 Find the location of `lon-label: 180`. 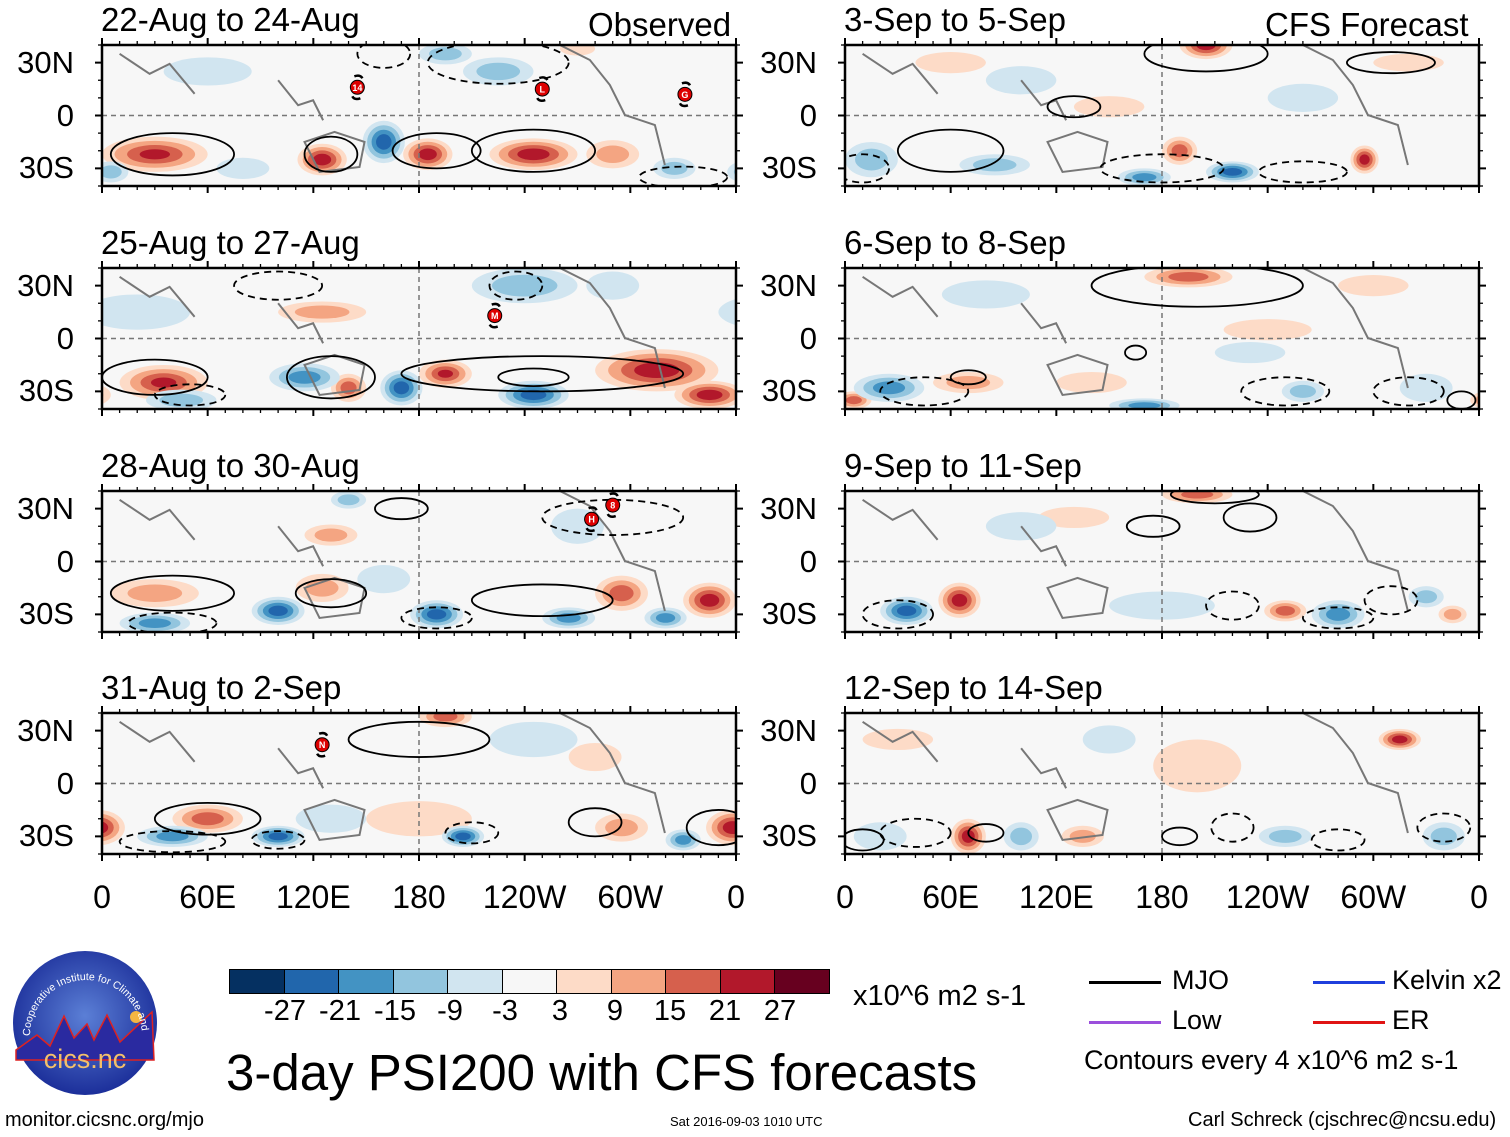

lon-label: 180 is located at coordinates (1162, 897).